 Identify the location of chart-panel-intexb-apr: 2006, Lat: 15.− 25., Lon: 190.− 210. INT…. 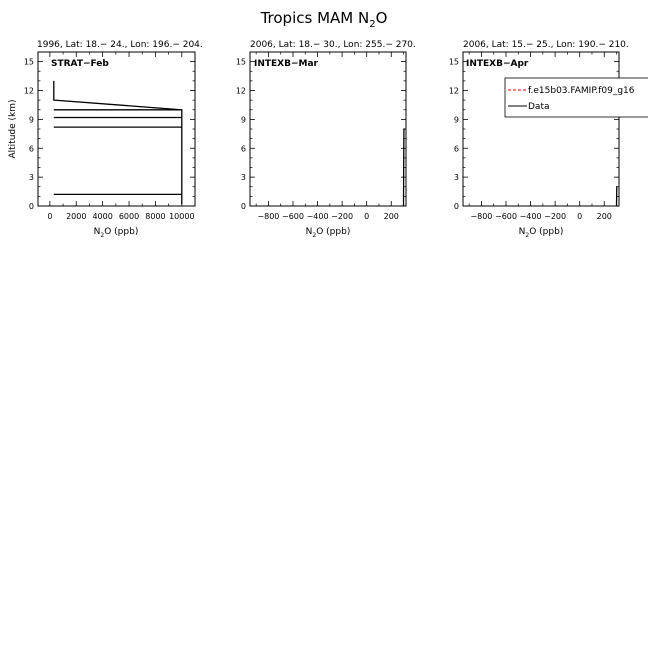
(539, 139).